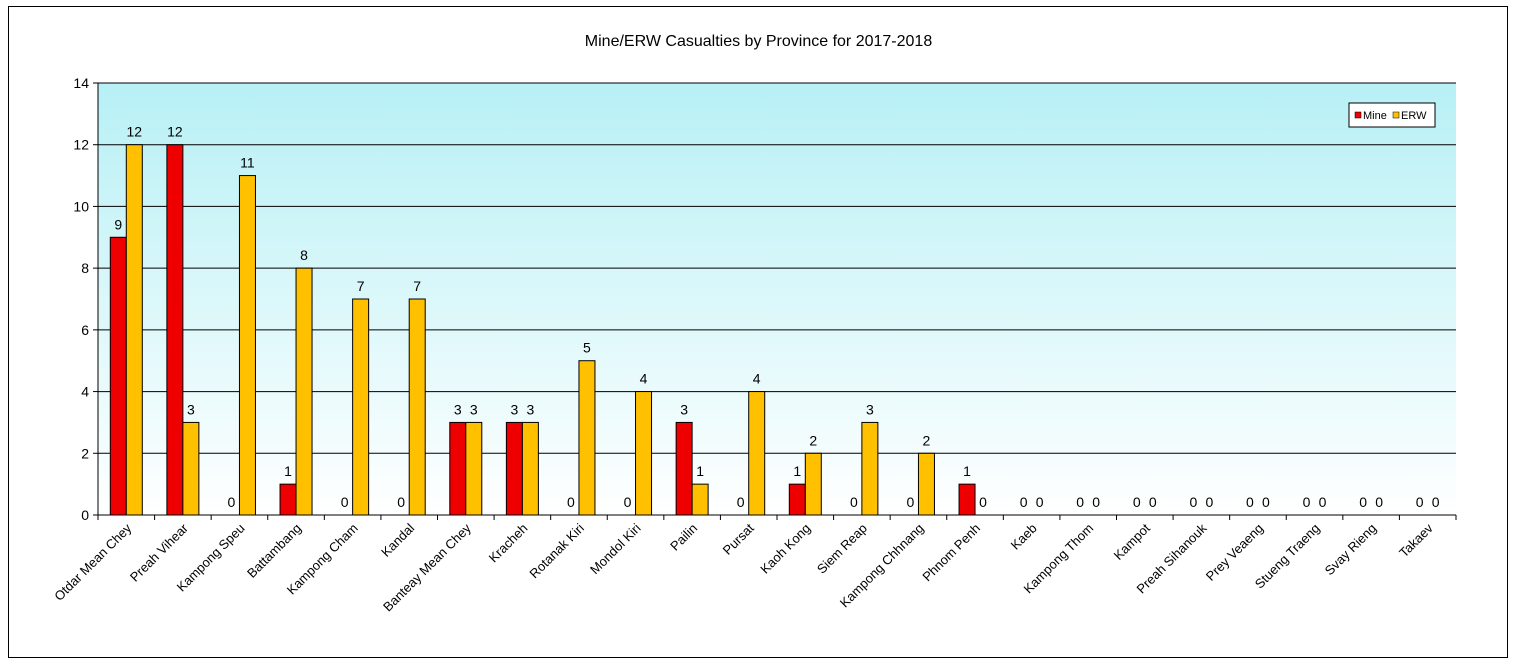 Image resolution: width=1517 pixels, height=661 pixels. I want to click on legend-swatch-erw, so click(1396, 115).